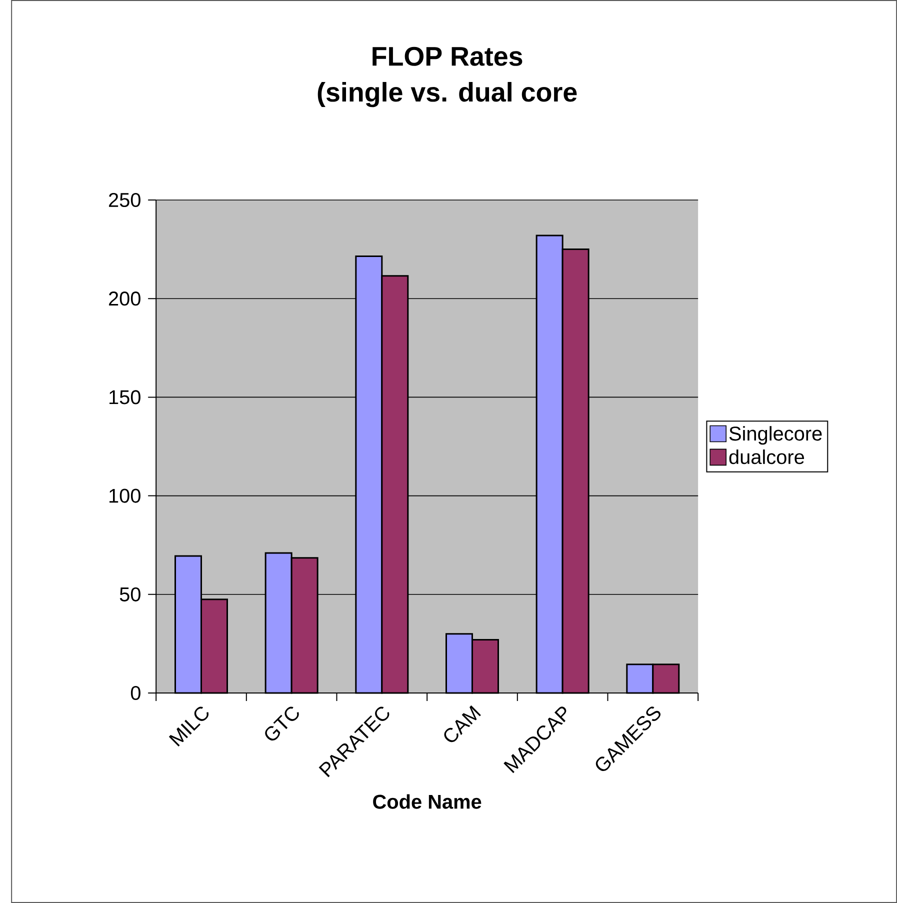  Describe the element at coordinates (124, 200) in the screenshot. I see `y-tick-label: 250` at that location.